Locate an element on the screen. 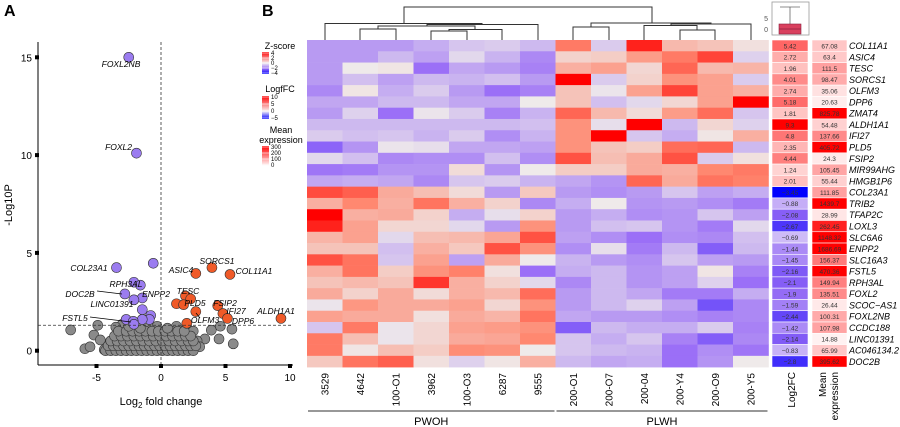  point-downregulated is located at coordinates (153, 263).